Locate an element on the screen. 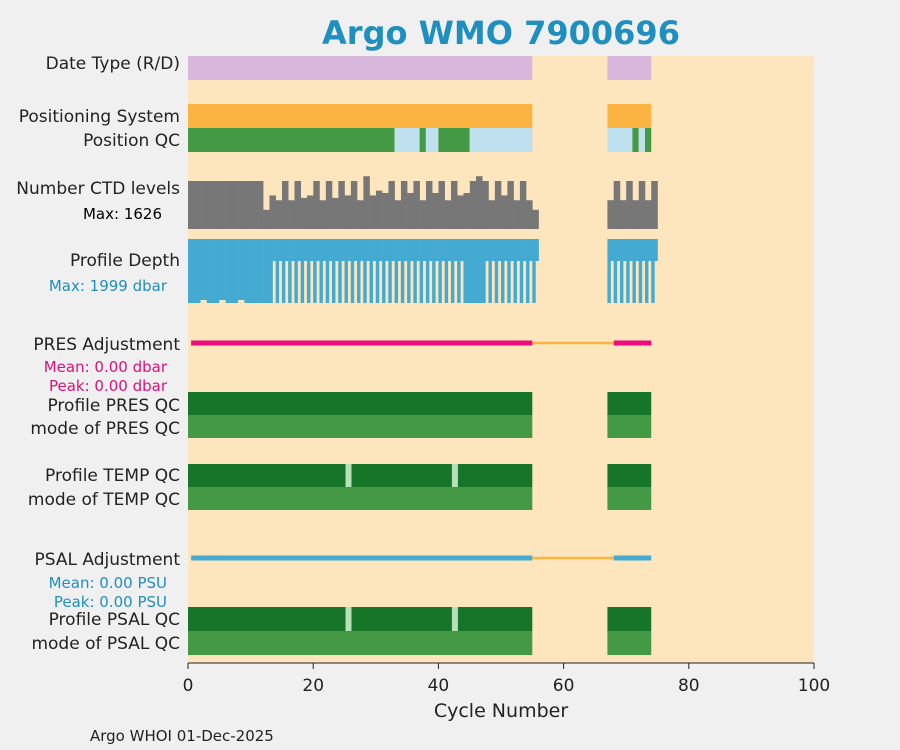 The image size is (900, 750). profile-psal-qc-label: Profile PSAL QC is located at coordinates (114, 620).